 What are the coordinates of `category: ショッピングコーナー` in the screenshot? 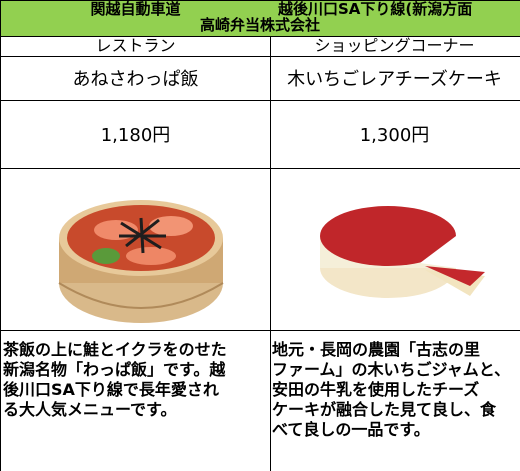 It's located at (395, 46).